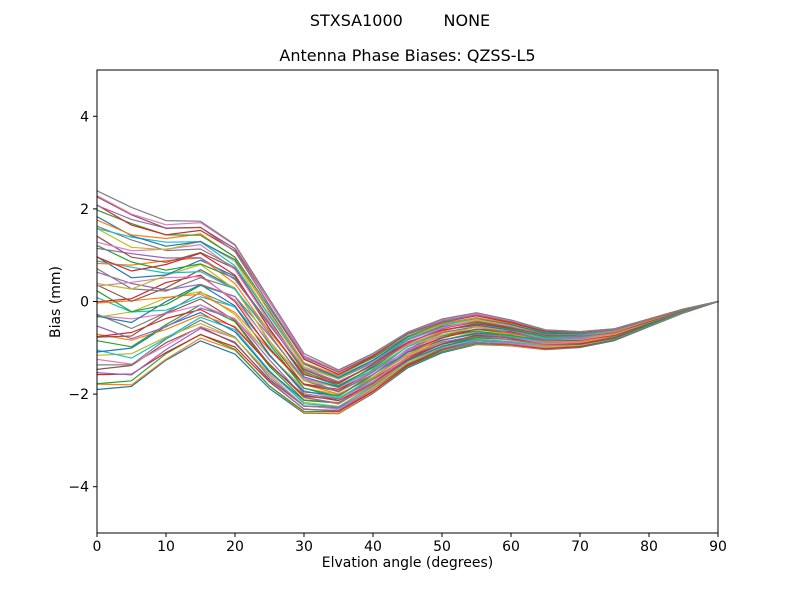  What do you see at coordinates (235, 547) in the screenshot?
I see `x-tick-label: 20` at bounding box center [235, 547].